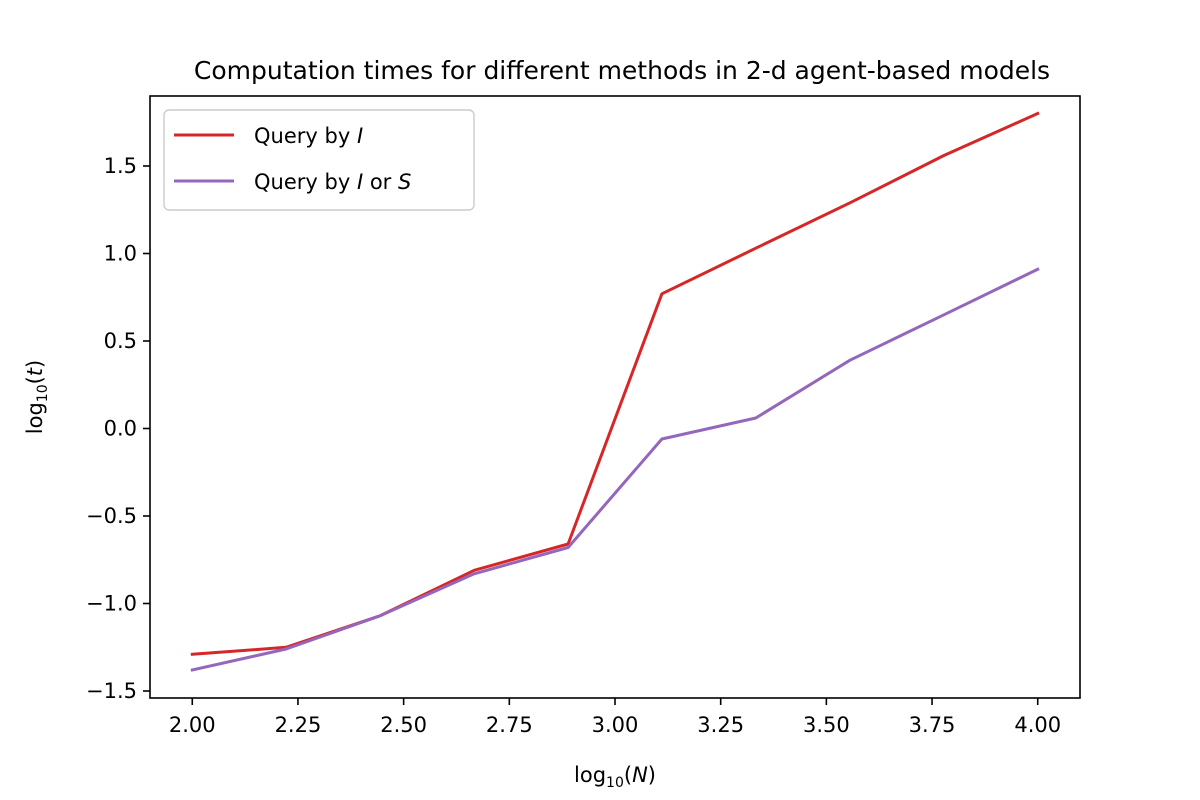  I want to click on legend-label-query-by-i-or-s: Query by I or S, so click(332, 182).